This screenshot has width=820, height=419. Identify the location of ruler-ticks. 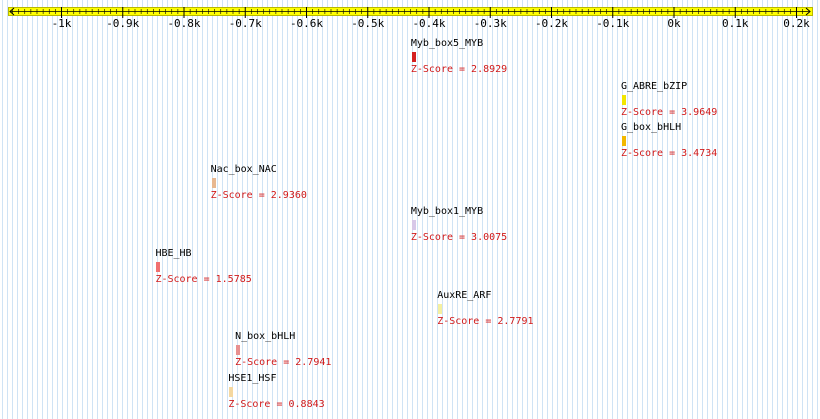
(410, 12).